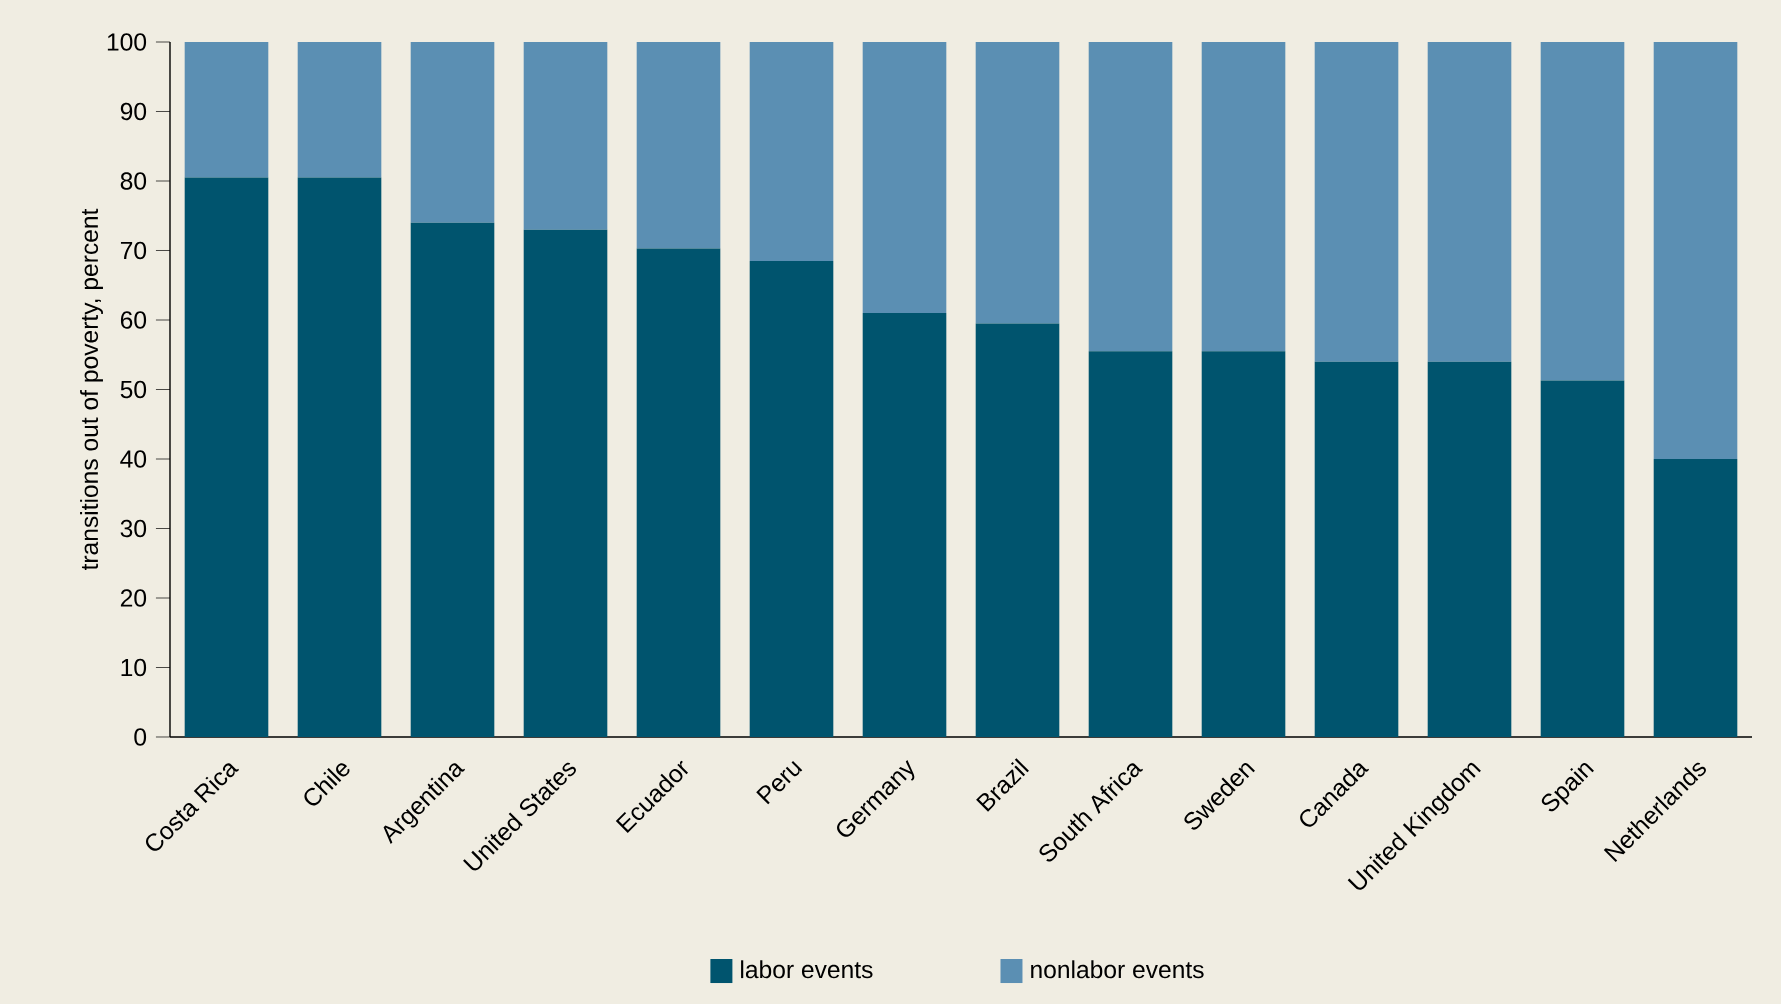  What do you see at coordinates (1117, 969) in the screenshot?
I see `legend-label: nonlabor events` at bounding box center [1117, 969].